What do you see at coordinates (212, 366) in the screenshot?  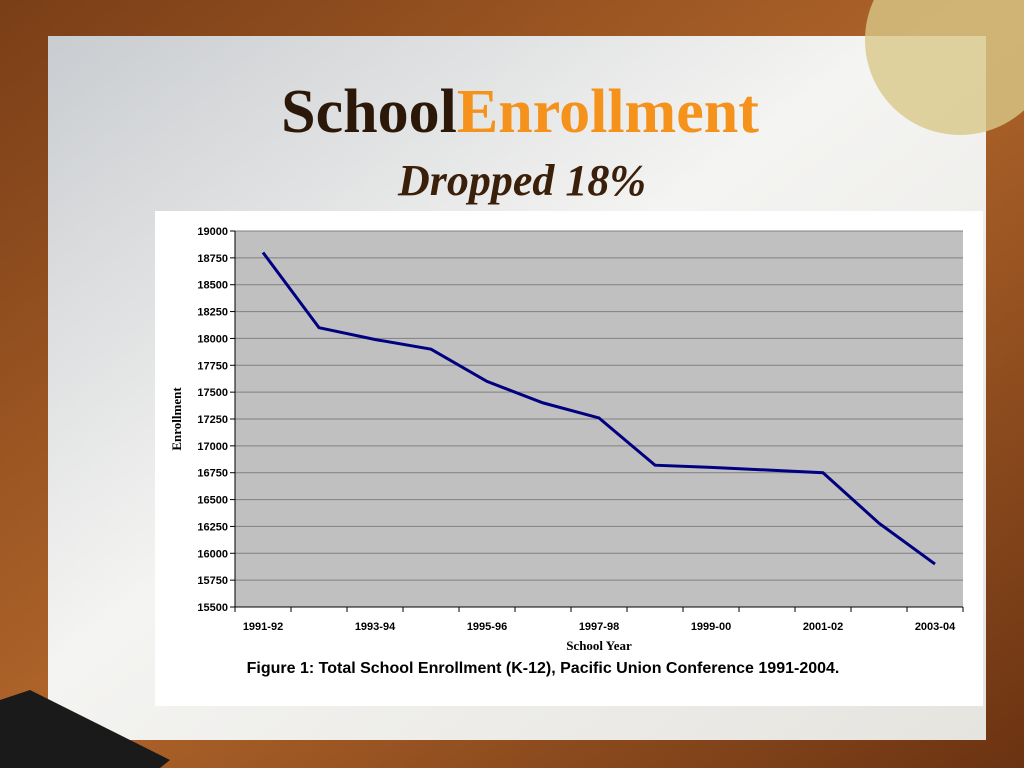 I see `y-tick-label: 17750` at bounding box center [212, 366].